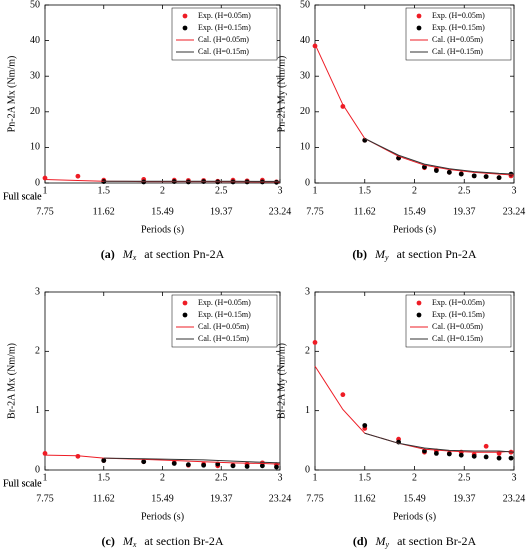  Describe the element at coordinates (359, 254) in the screenshot. I see `caption-label: (b)` at that location.